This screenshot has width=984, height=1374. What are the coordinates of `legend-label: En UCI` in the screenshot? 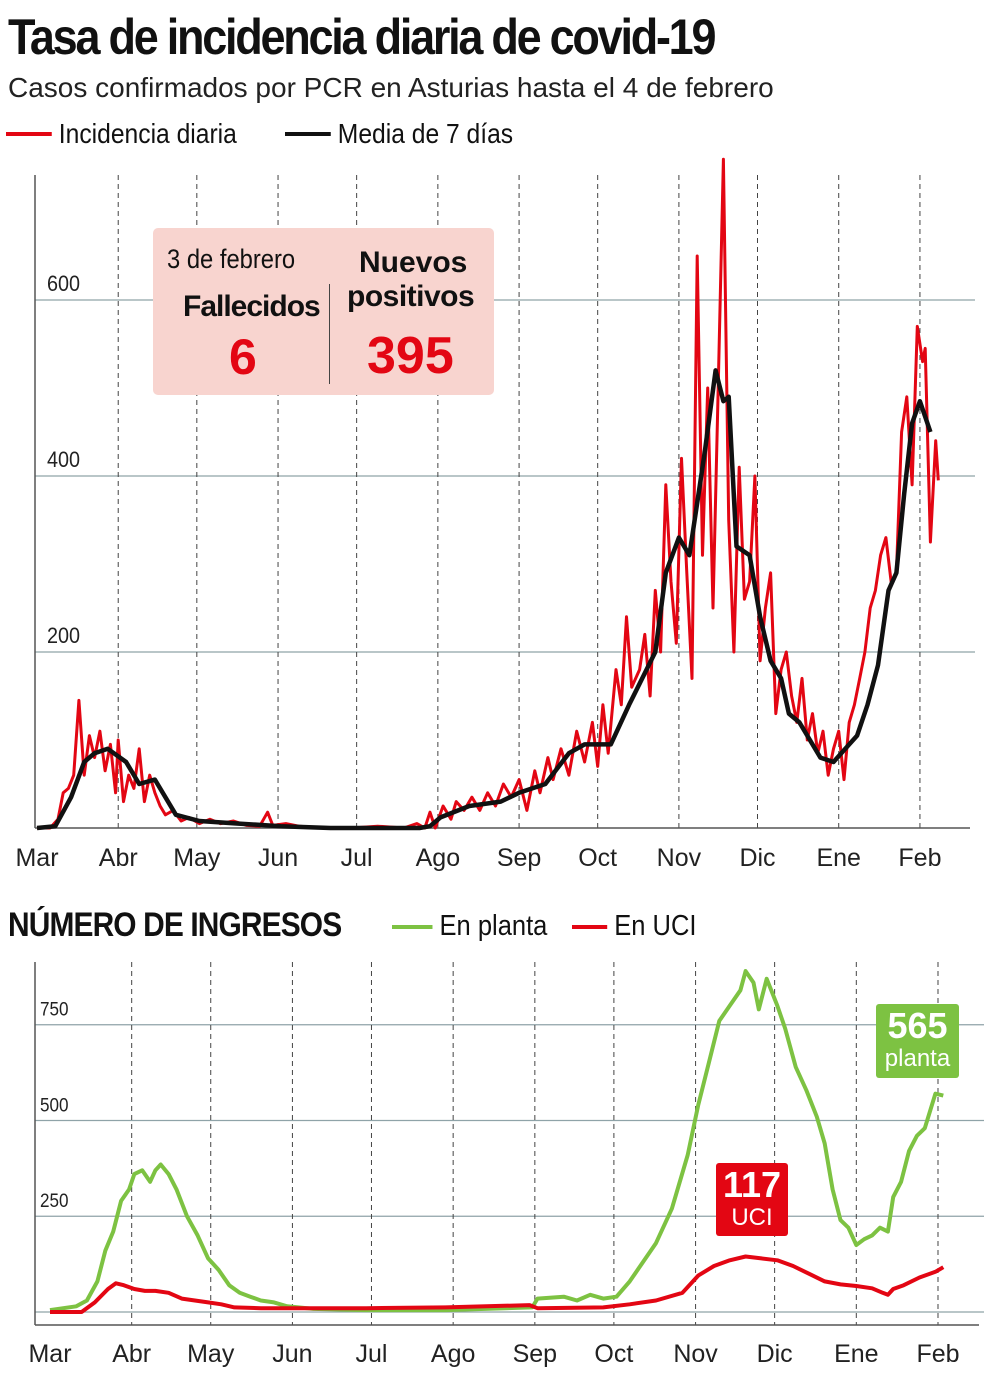 It's located at (655, 926).